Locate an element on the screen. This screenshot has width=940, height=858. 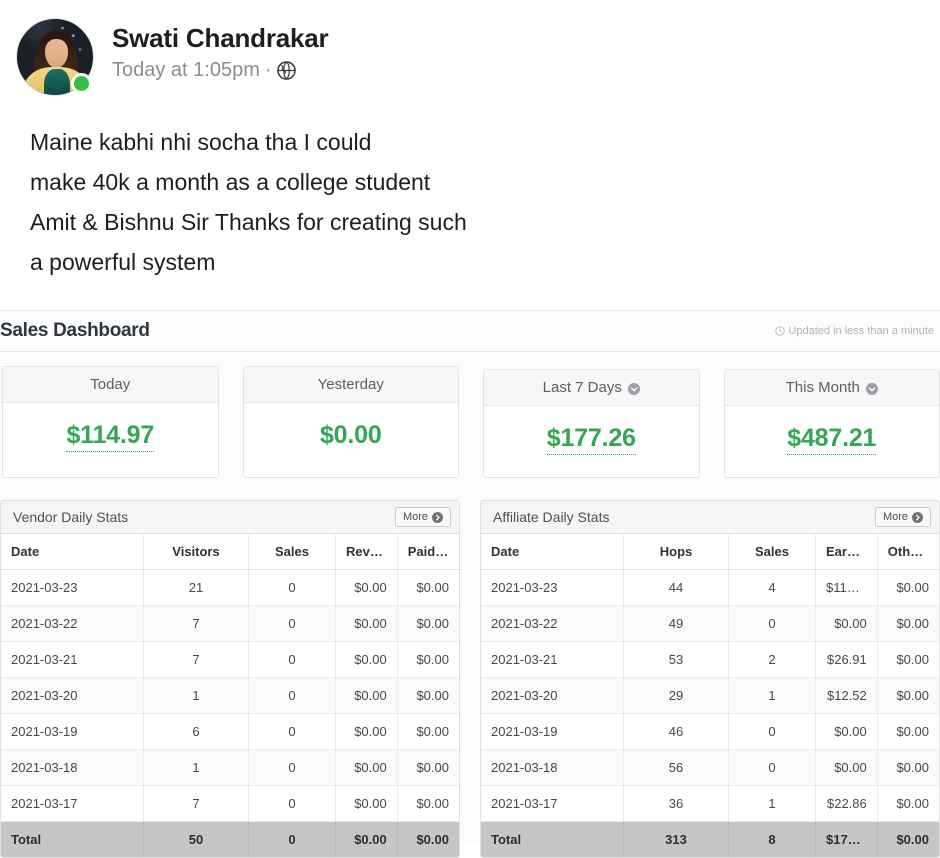
question-circle-icon is located at coordinates (930, 550).